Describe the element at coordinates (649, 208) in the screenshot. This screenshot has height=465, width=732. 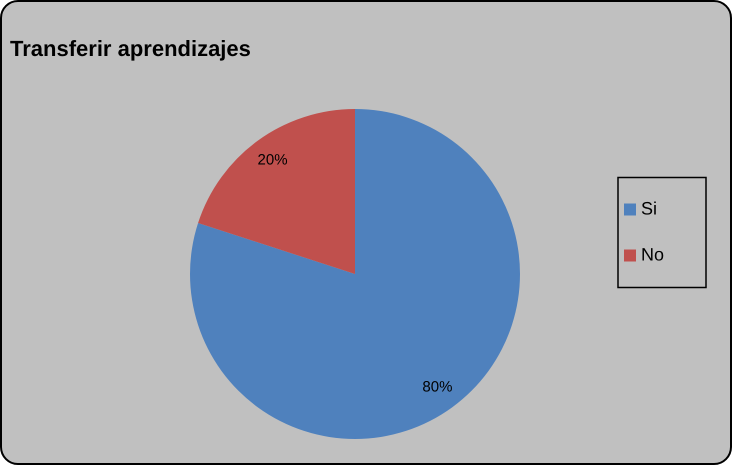
I see `legend-label: Si` at that location.